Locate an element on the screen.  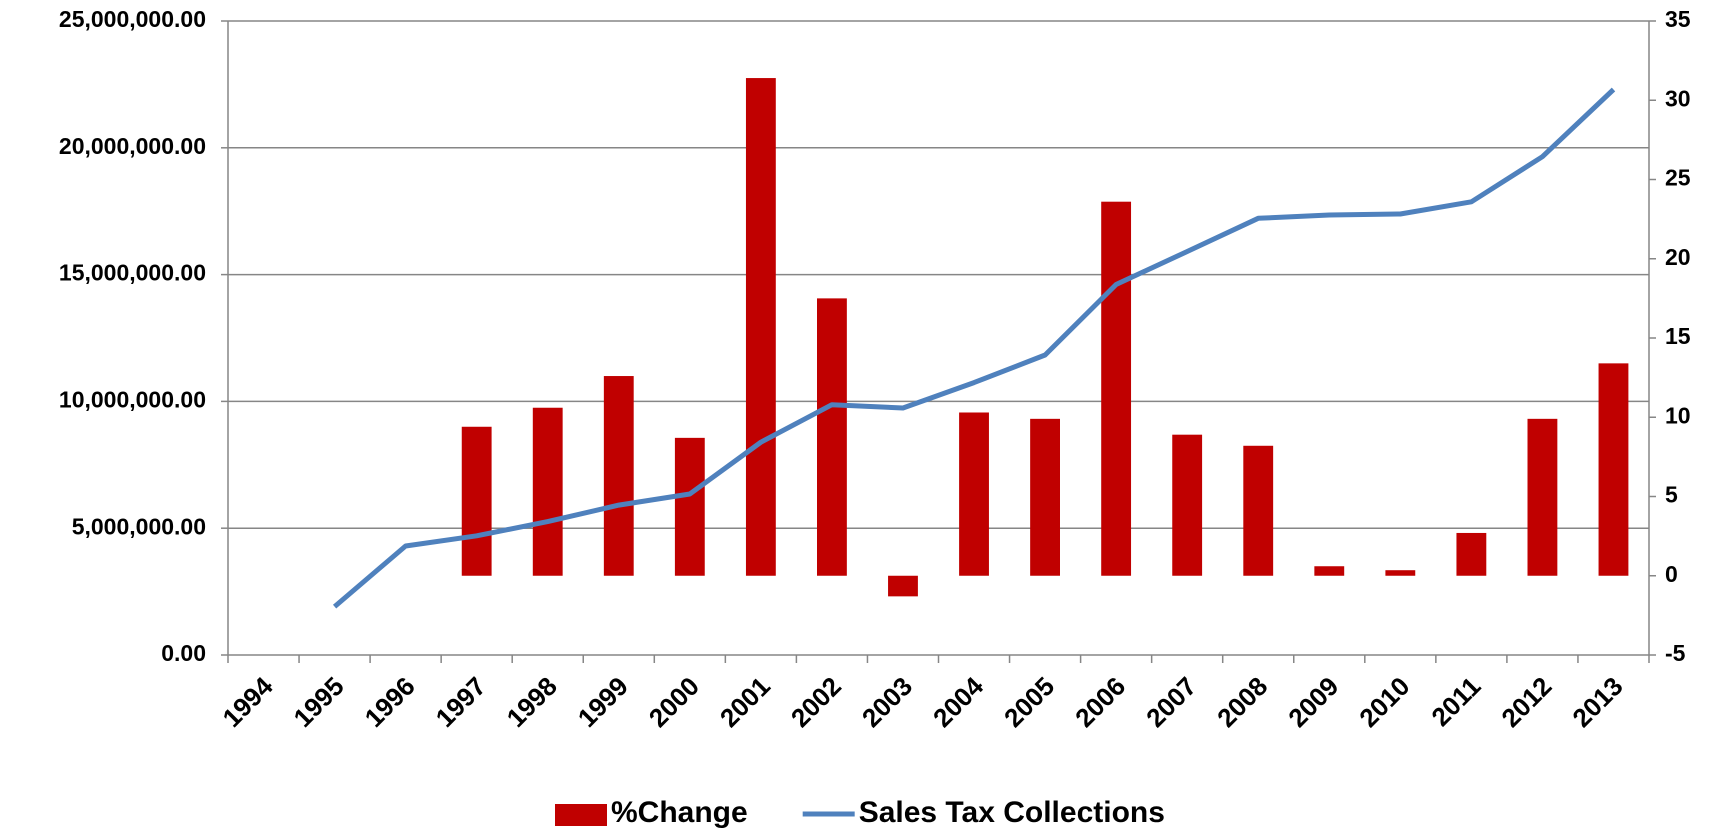
x-tick-label: 1997 is located at coordinates (461, 702).